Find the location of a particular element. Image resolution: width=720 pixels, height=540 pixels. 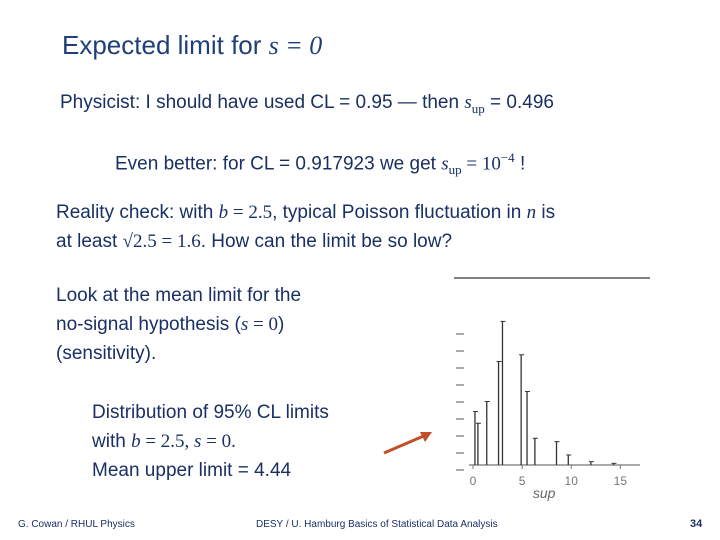

reality-1e: is is located at coordinates (546, 212).